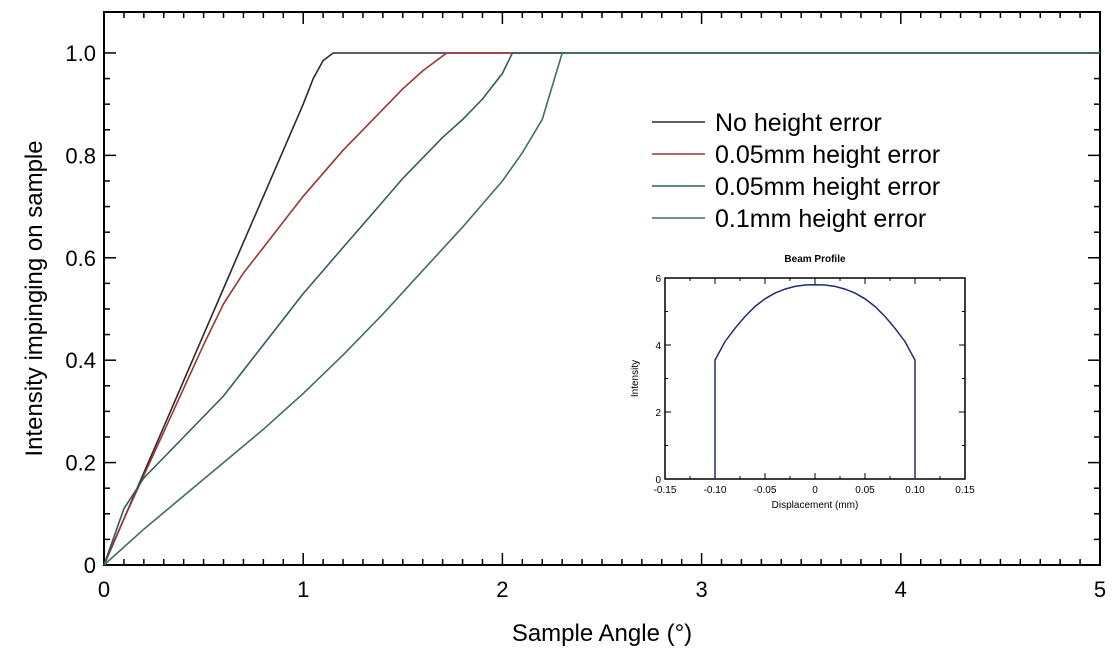  What do you see at coordinates (915, 490) in the screenshot?
I see `inset-x-tick-label: 0.10` at bounding box center [915, 490].